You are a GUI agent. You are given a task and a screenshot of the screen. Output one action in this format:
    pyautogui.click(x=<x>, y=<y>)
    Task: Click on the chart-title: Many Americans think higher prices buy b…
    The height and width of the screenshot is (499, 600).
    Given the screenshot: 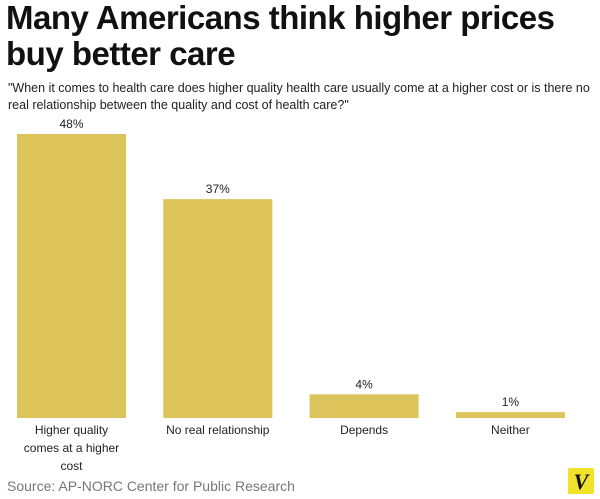 What is the action you would take?
    pyautogui.click(x=280, y=36)
    